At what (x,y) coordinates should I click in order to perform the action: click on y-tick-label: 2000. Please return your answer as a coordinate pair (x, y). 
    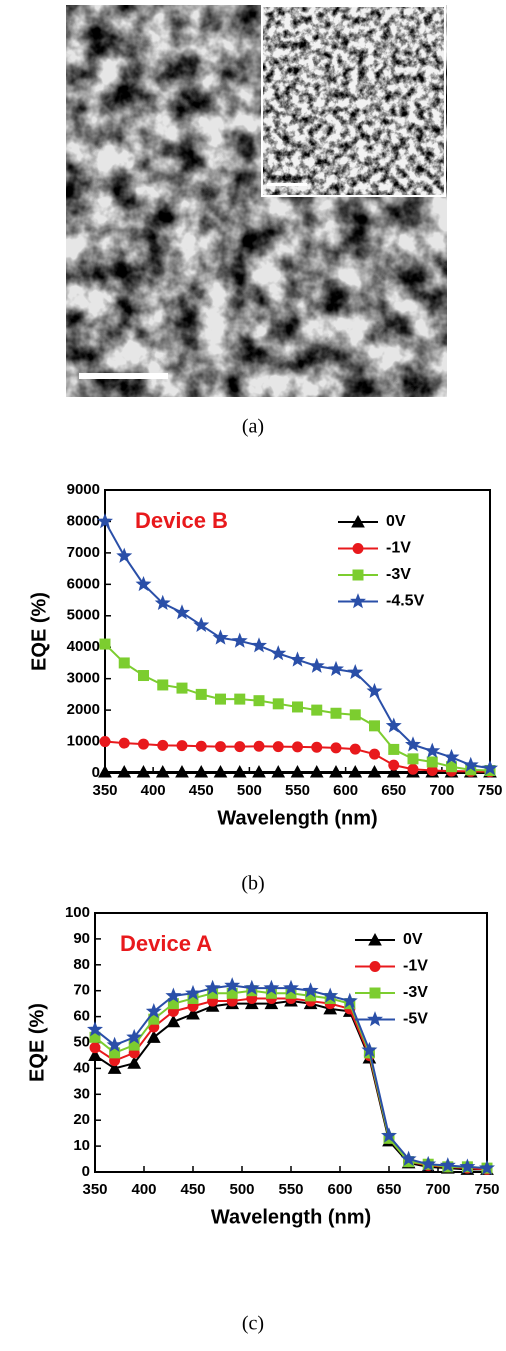
    Looking at the image, I should click on (83, 709).